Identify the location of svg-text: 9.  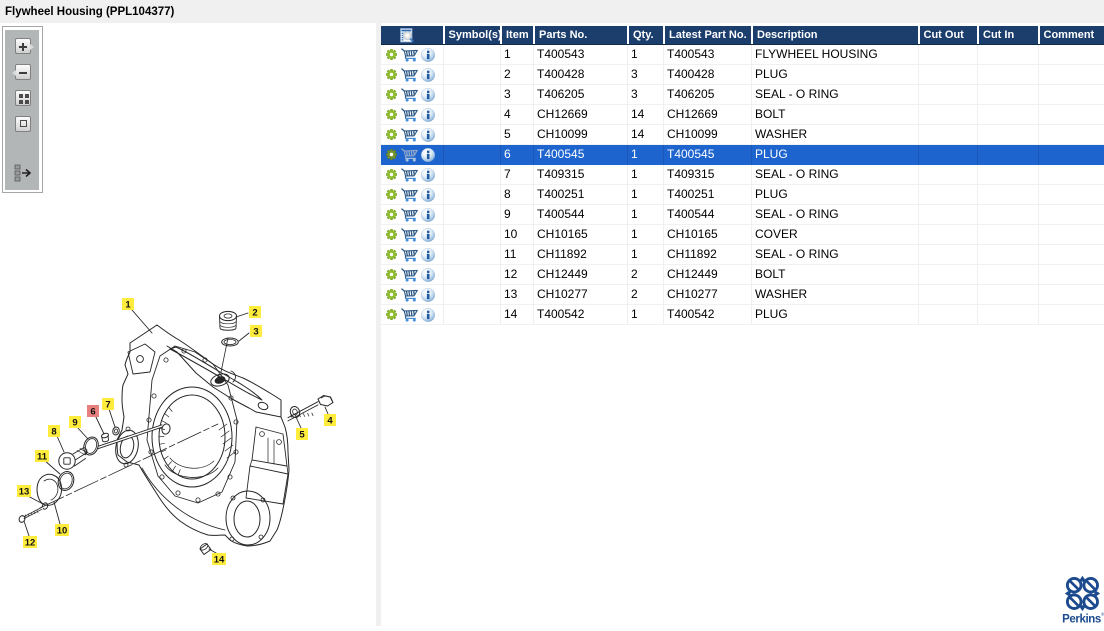
(74, 423).